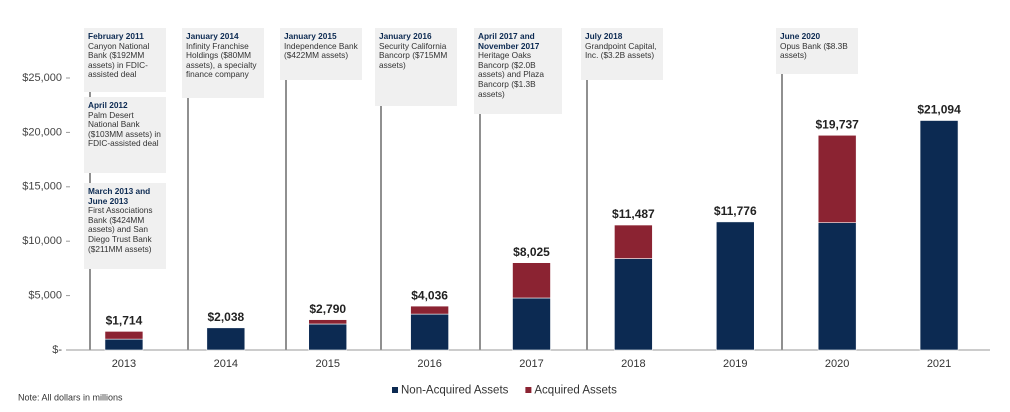 The image size is (1010, 412). What do you see at coordinates (327, 364) in the screenshot?
I see `x-tick-label: 2015` at bounding box center [327, 364].